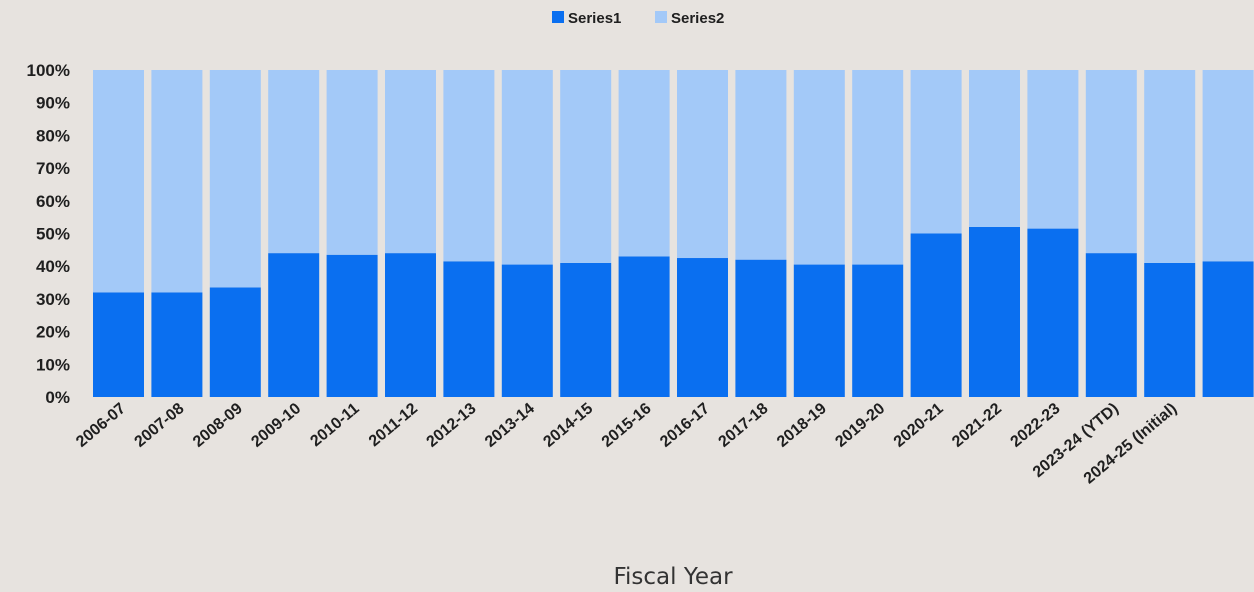 The height and width of the screenshot is (592, 1254). What do you see at coordinates (101, 425) in the screenshot?
I see `x-tick-label: 2006-07` at bounding box center [101, 425].